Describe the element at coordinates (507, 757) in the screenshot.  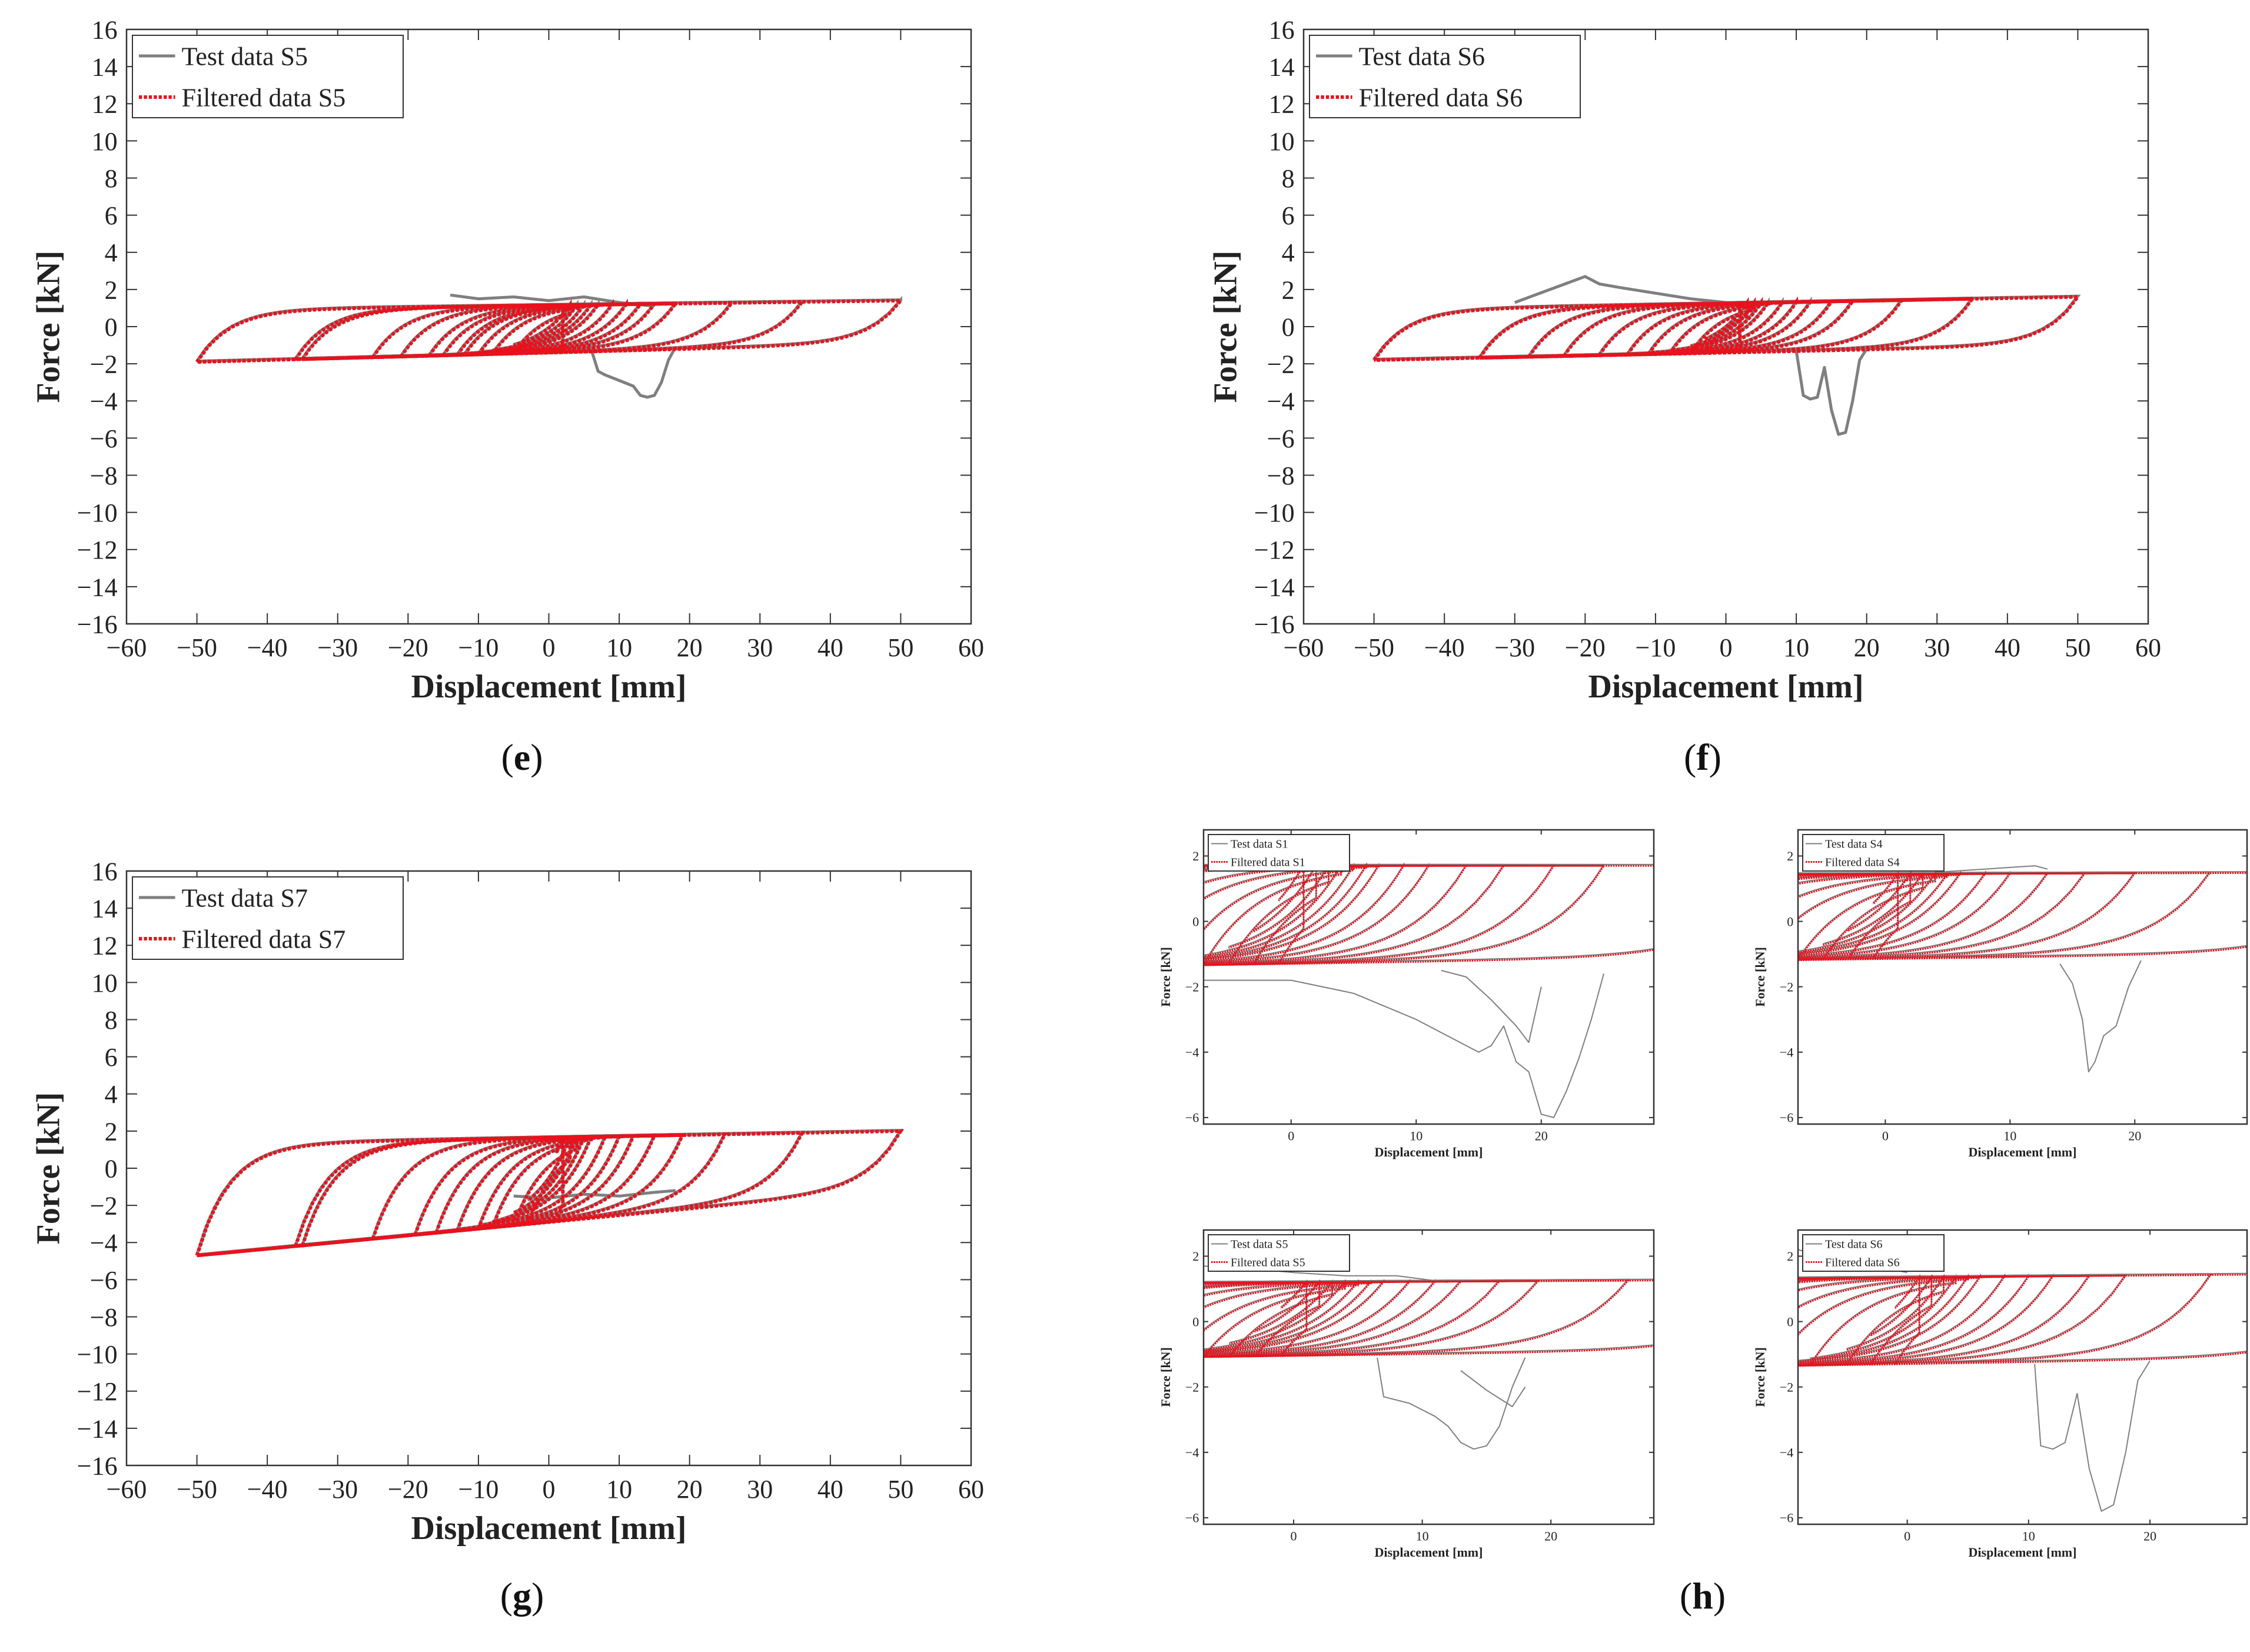
I see `caption-e-open: (` at that location.